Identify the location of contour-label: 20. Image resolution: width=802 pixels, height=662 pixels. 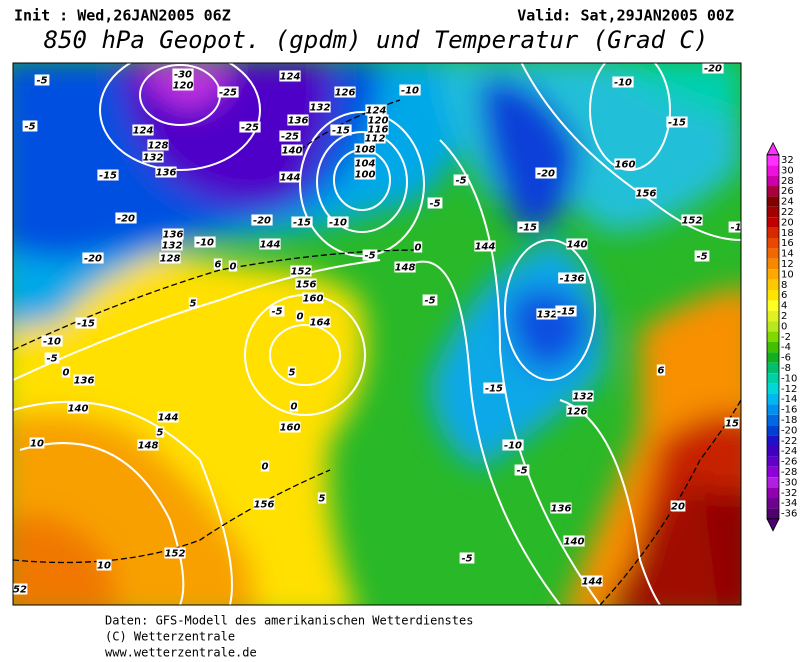
(678, 507).